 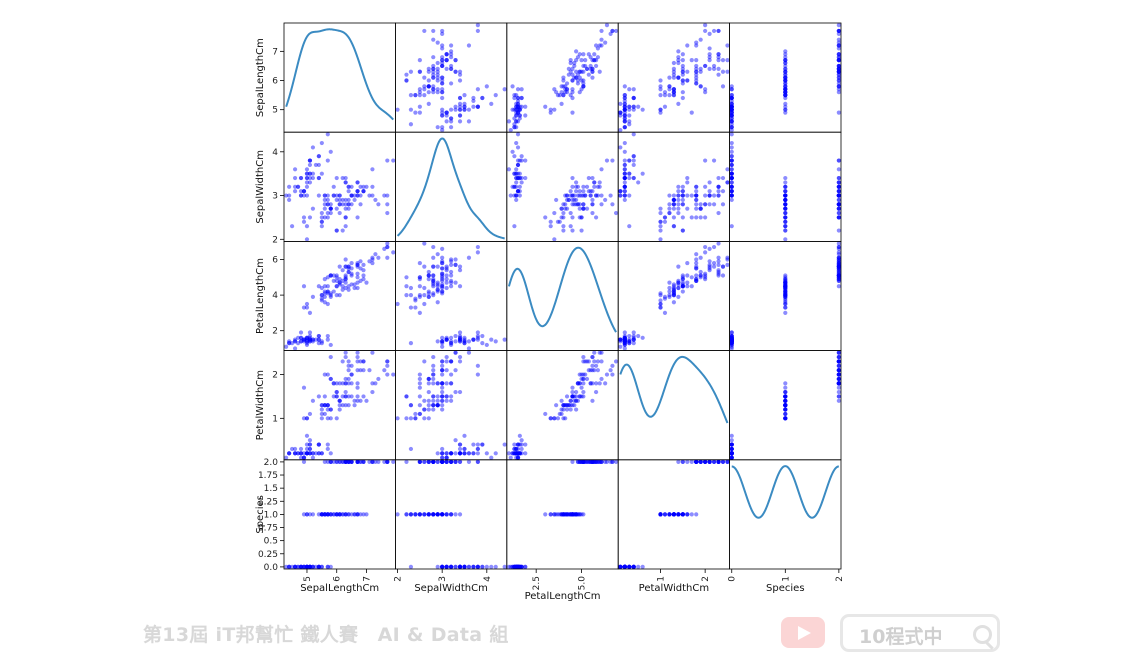 What do you see at coordinates (803, 632) in the screenshot?
I see `youtube-icon` at bounding box center [803, 632].